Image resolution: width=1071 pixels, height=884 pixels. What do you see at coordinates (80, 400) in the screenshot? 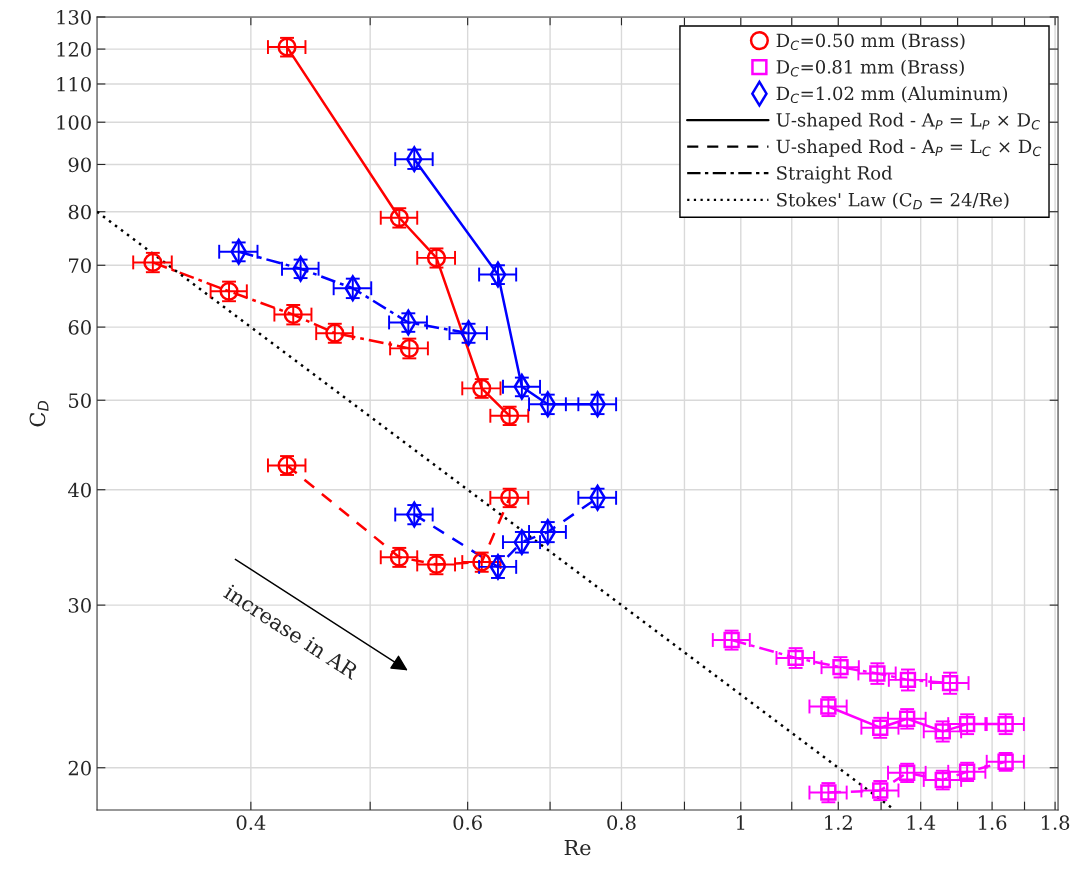
I see `y-tick-label: 50` at bounding box center [80, 400].